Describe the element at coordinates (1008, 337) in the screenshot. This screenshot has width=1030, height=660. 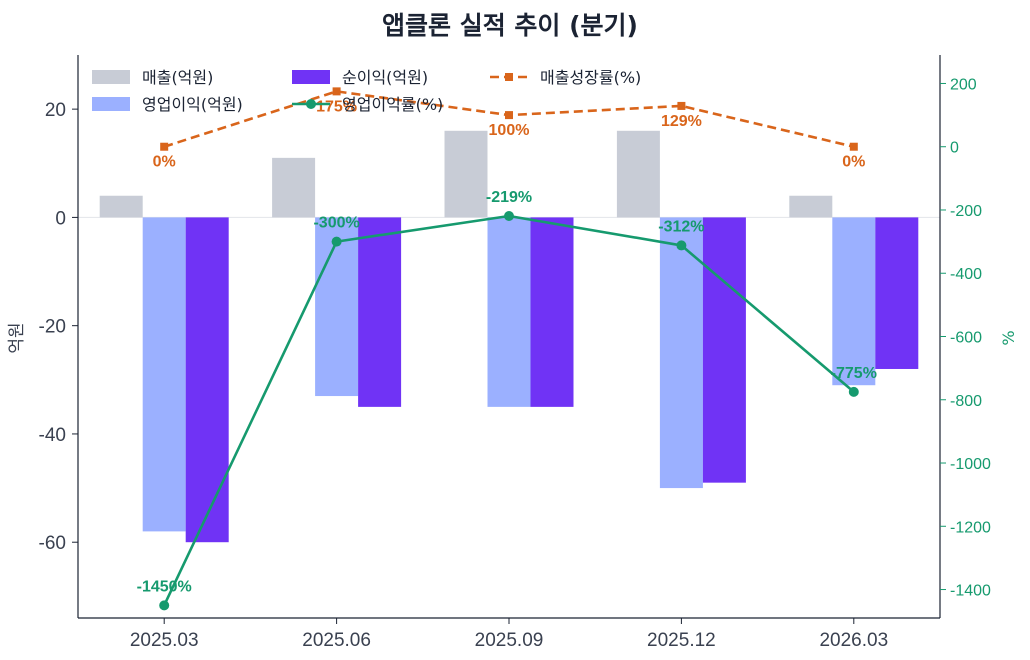
I see `y2-axis-label: %` at that location.